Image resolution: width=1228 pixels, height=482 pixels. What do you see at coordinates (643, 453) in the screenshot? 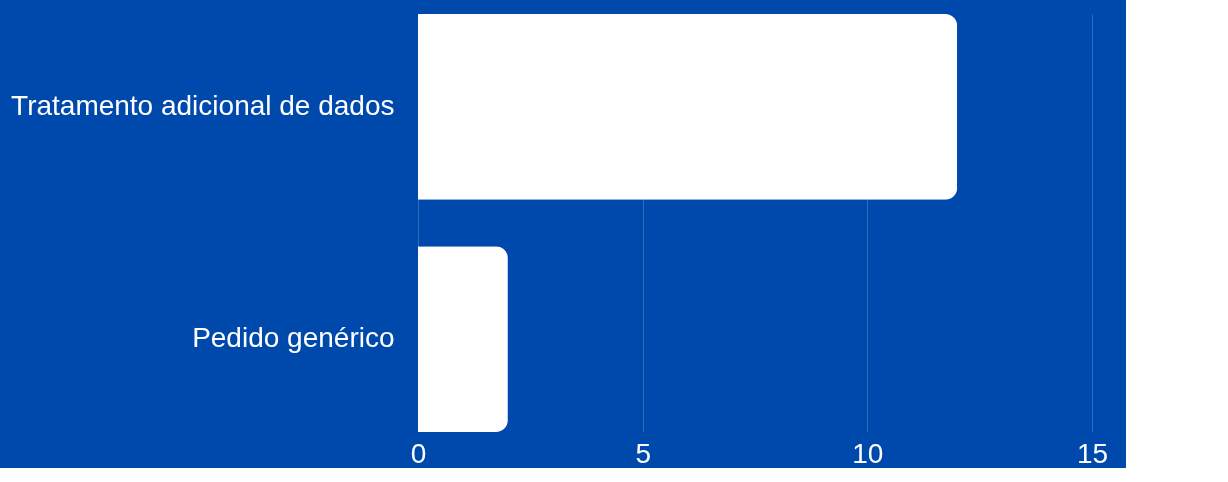
I see `x-tick-label: 5` at bounding box center [643, 453].